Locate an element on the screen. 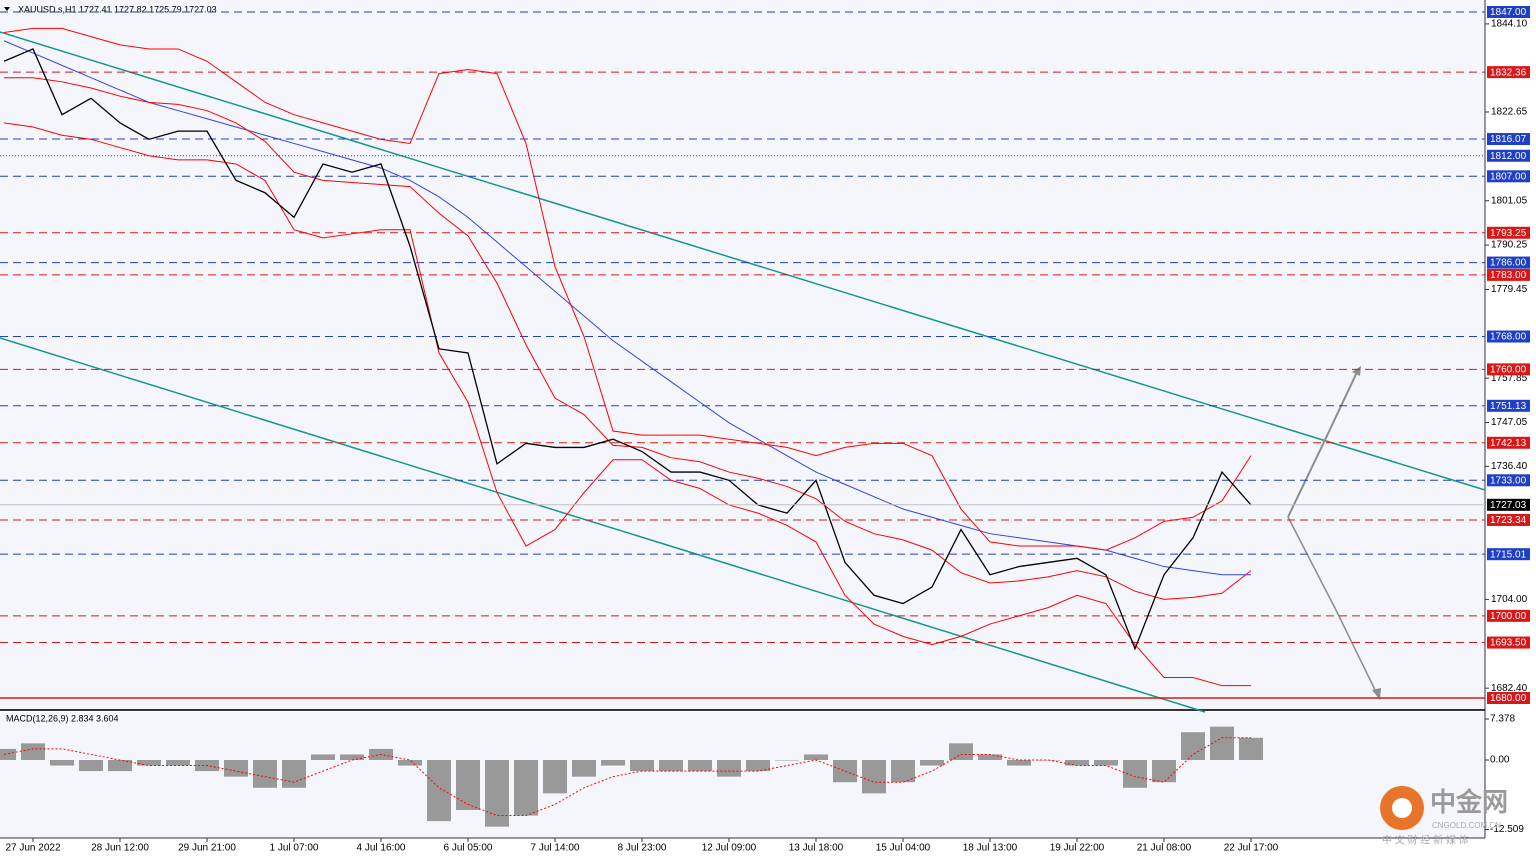  x-tick-label: 29 Jun 21:00 is located at coordinates (207, 848).